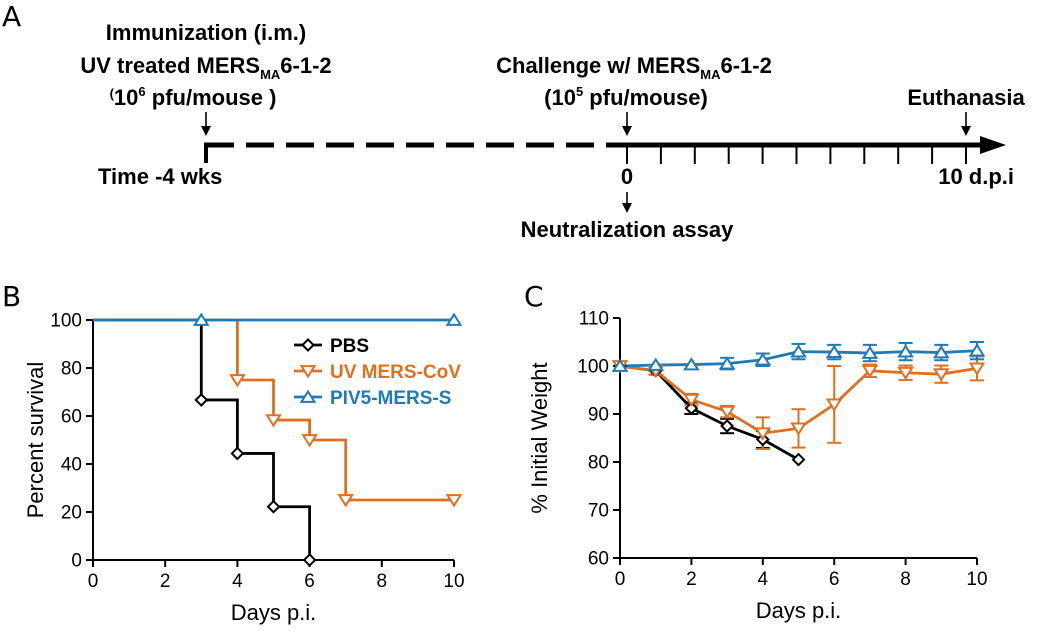 The image size is (1039, 634). Describe the element at coordinates (627, 124) in the screenshot. I see `challenge-arrow` at that location.